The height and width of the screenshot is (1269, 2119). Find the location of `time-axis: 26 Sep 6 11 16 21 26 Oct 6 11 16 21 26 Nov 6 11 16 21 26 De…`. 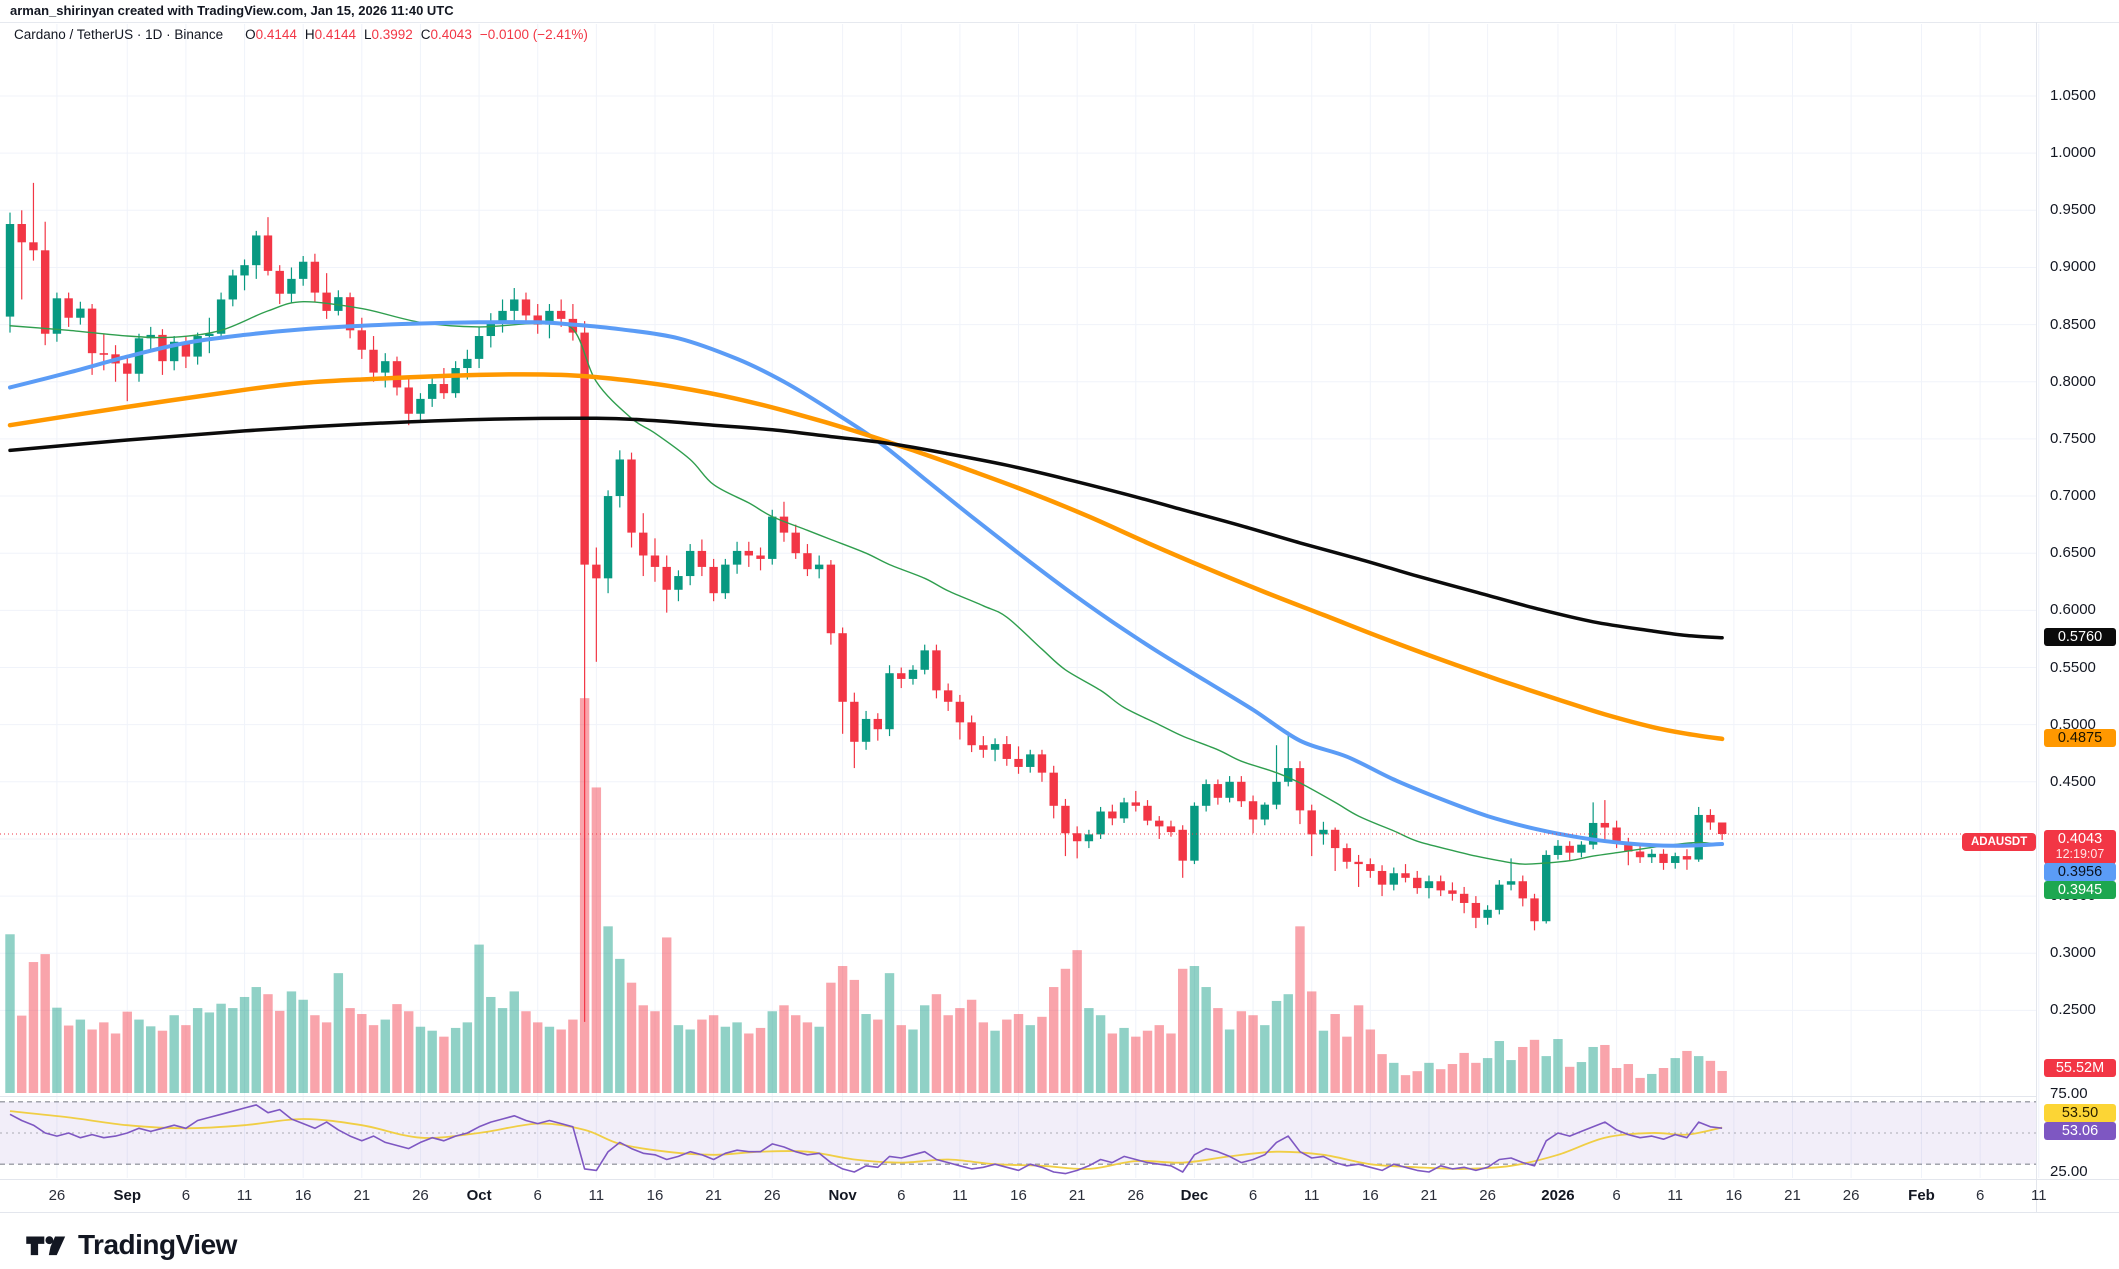

time-axis: 26 Sep 6 11 16 21 26 Oct 6 11 16 21 26 Nov 6 11 16 21 26 De… is located at coordinates (1059, 1196).